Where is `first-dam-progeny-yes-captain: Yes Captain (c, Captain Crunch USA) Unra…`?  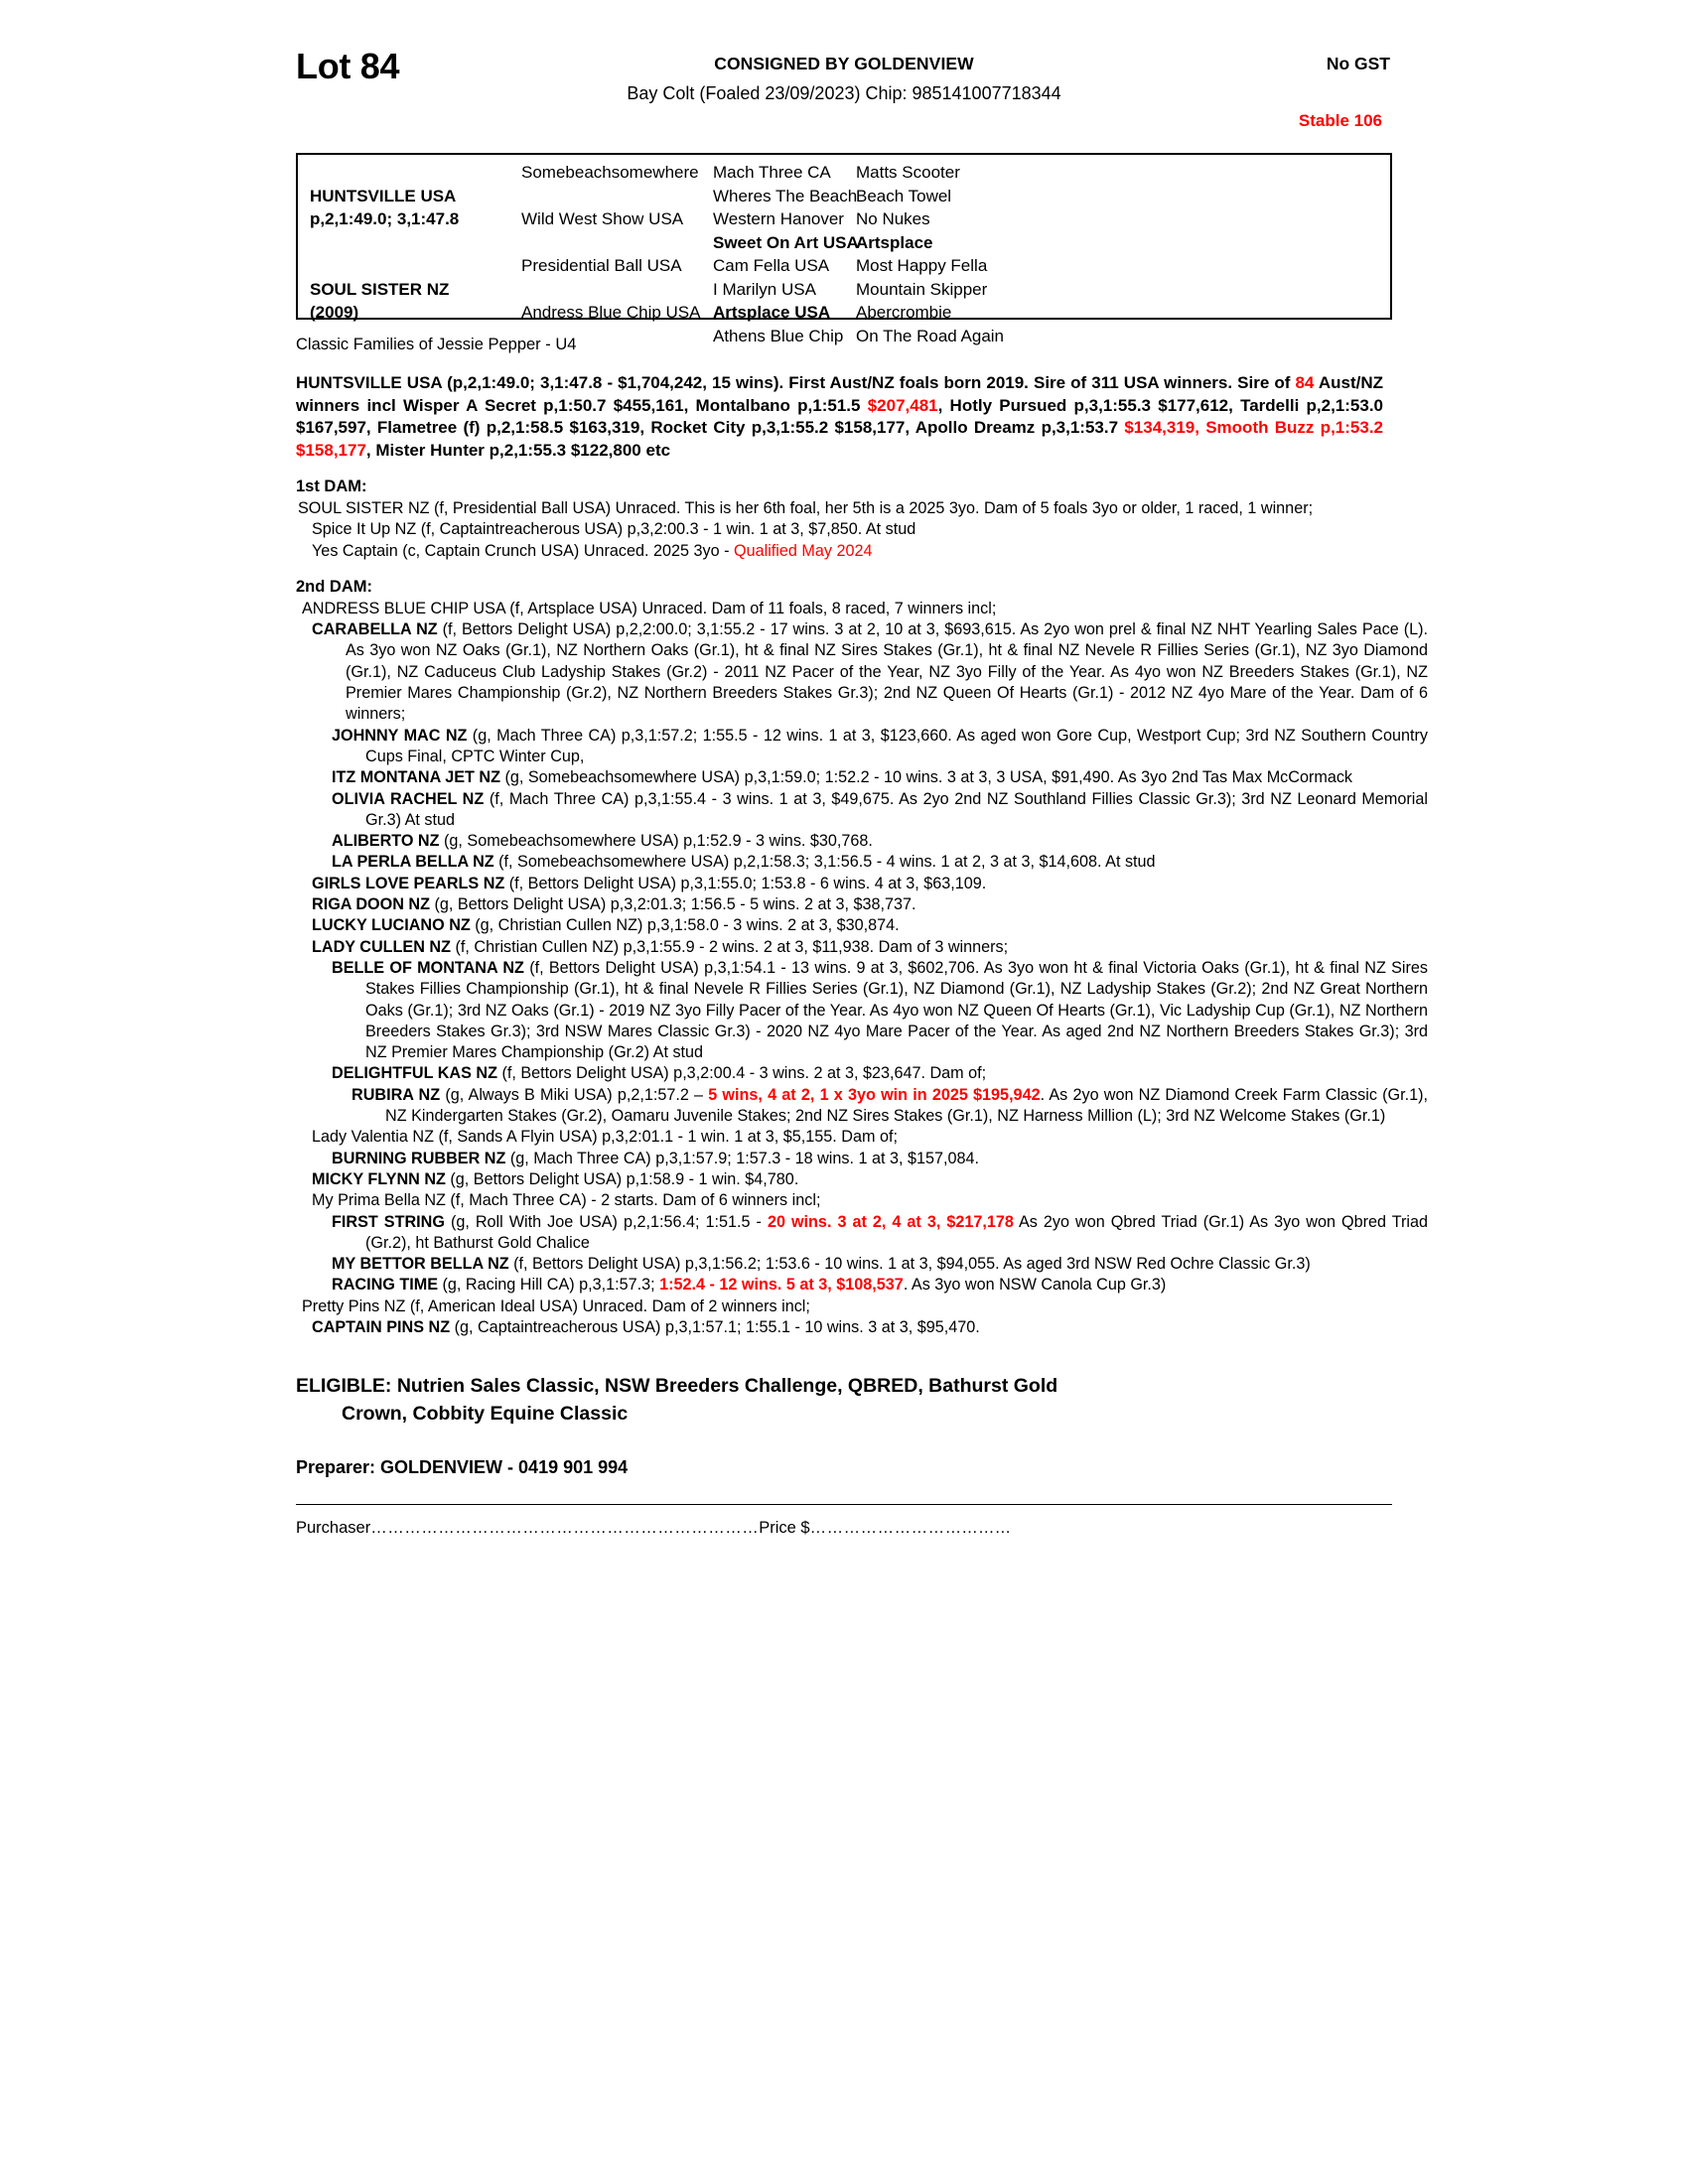
first-dam-progeny-yes-captain: Yes Captain (c, Captain Crunch USA) Unra… is located at coordinates (855, 551).